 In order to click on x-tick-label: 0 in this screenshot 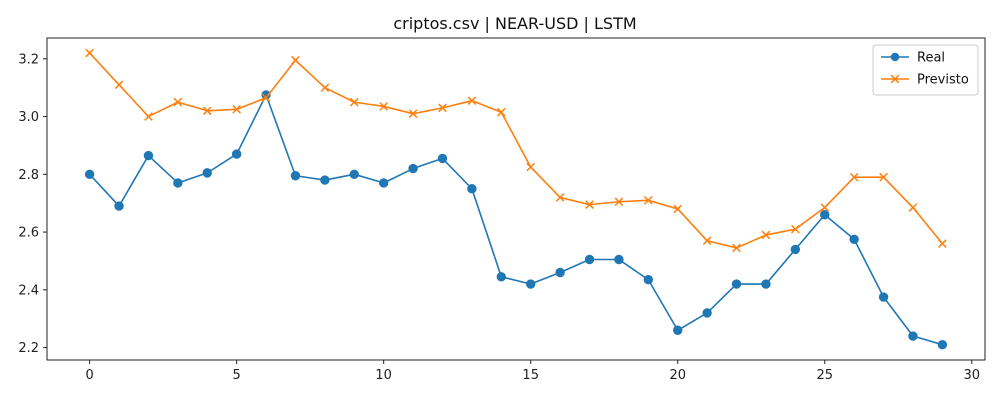, I will do `click(89, 375)`.